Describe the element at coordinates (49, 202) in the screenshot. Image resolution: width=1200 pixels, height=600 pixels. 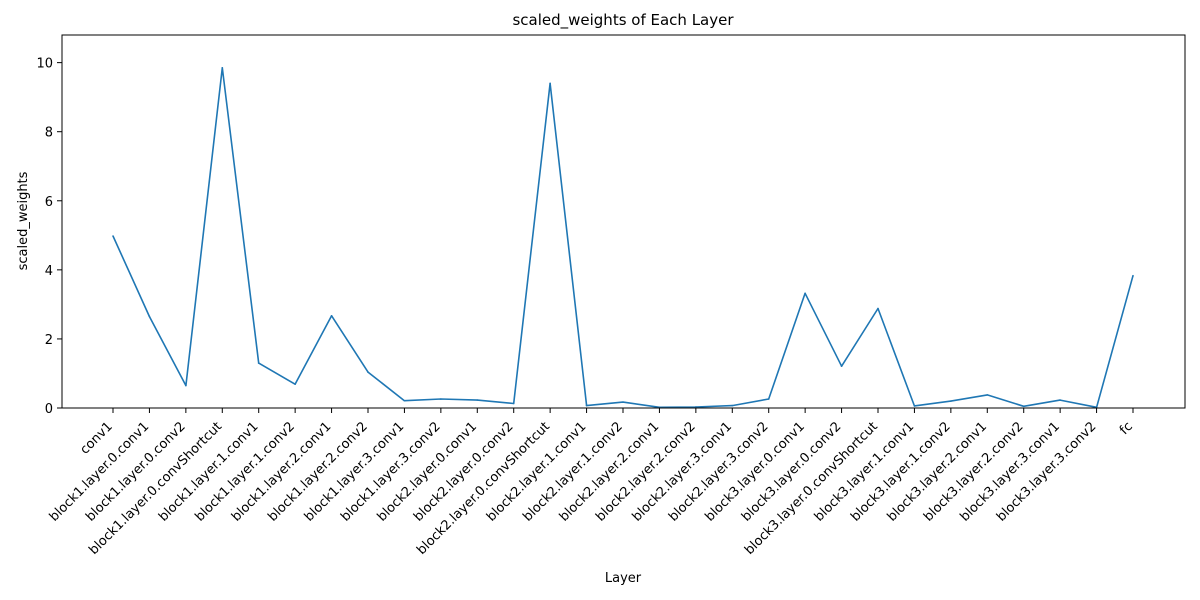
I see `y-tick-label: 6` at that location.